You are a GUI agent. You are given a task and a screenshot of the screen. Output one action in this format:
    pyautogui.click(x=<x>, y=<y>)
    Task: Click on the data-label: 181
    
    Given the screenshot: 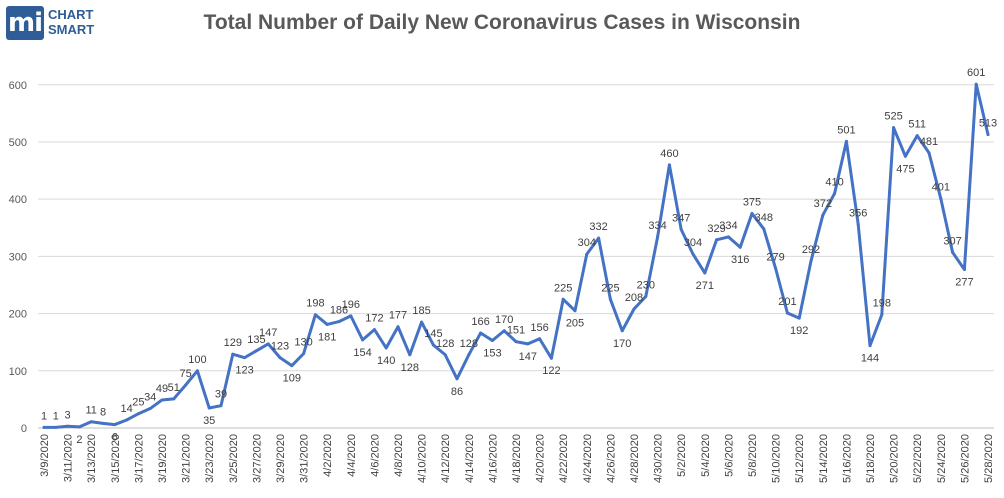 What is the action you would take?
    pyautogui.click(x=327, y=337)
    